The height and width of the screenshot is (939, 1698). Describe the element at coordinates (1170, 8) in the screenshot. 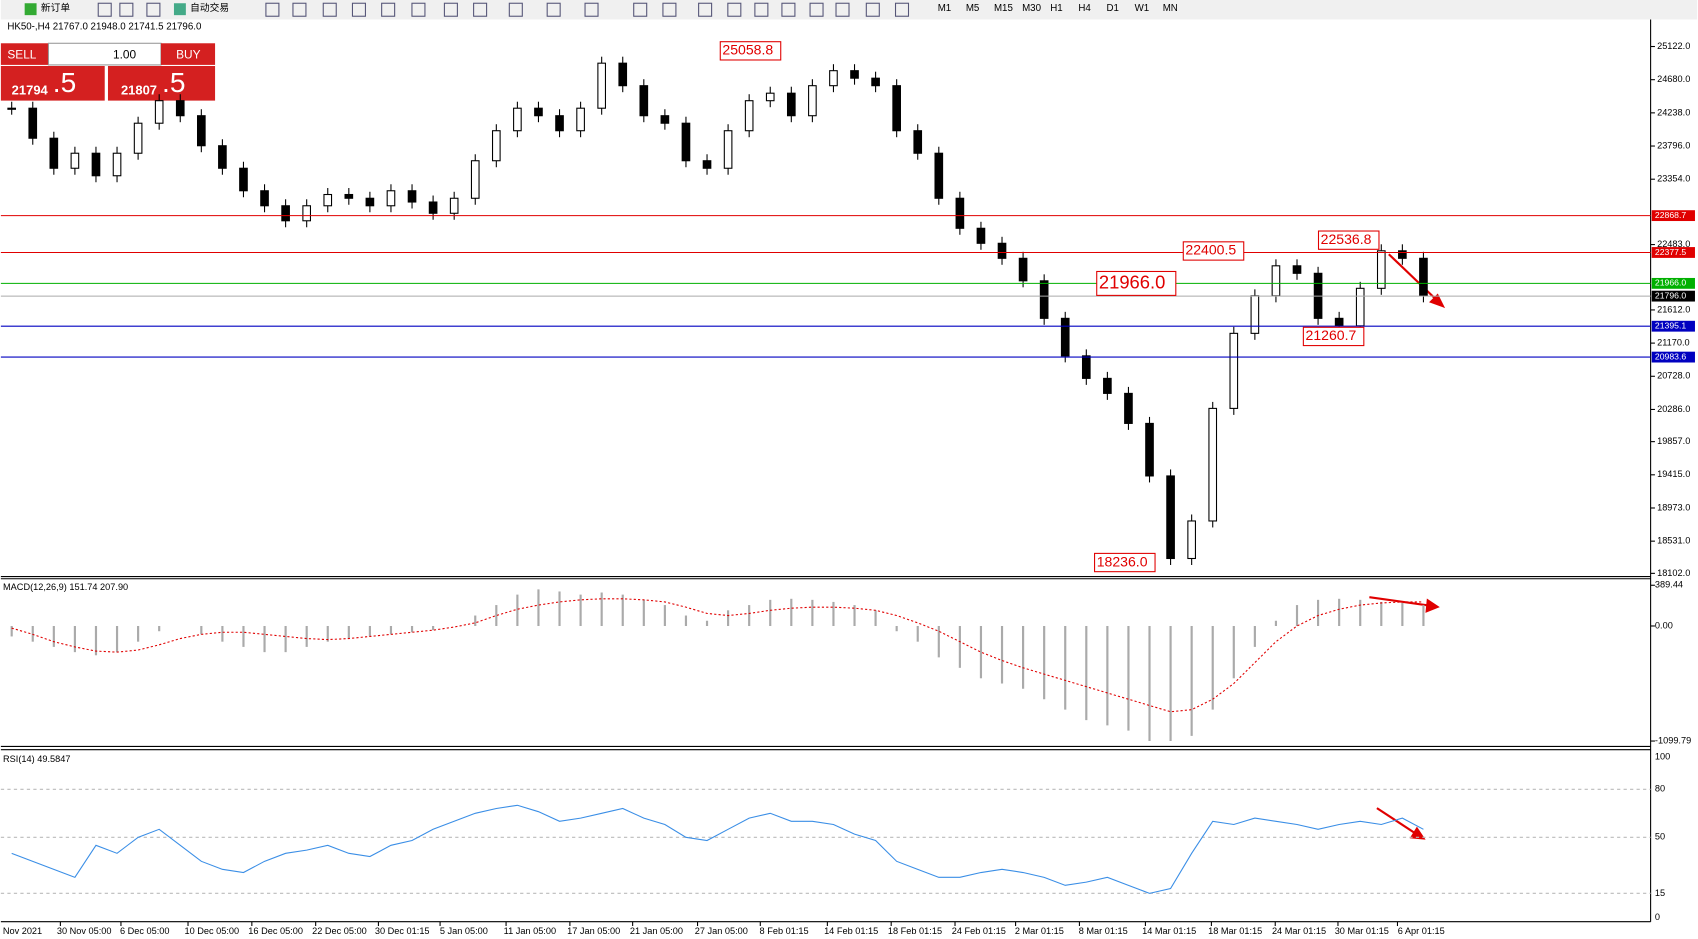

I see `timeframe-button: MN` at that location.